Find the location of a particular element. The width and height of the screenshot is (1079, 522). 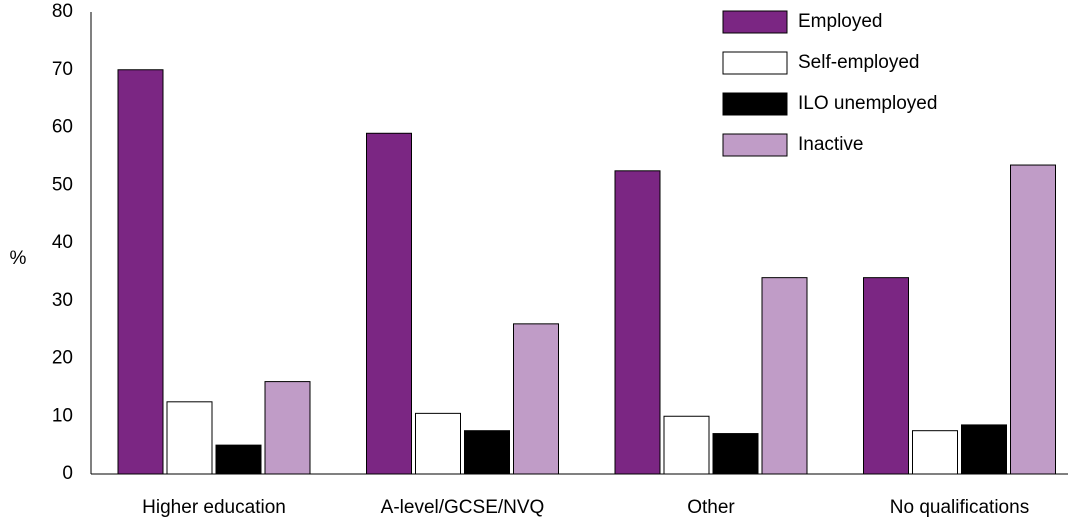

y-tick-label: 30 is located at coordinates (62, 300).